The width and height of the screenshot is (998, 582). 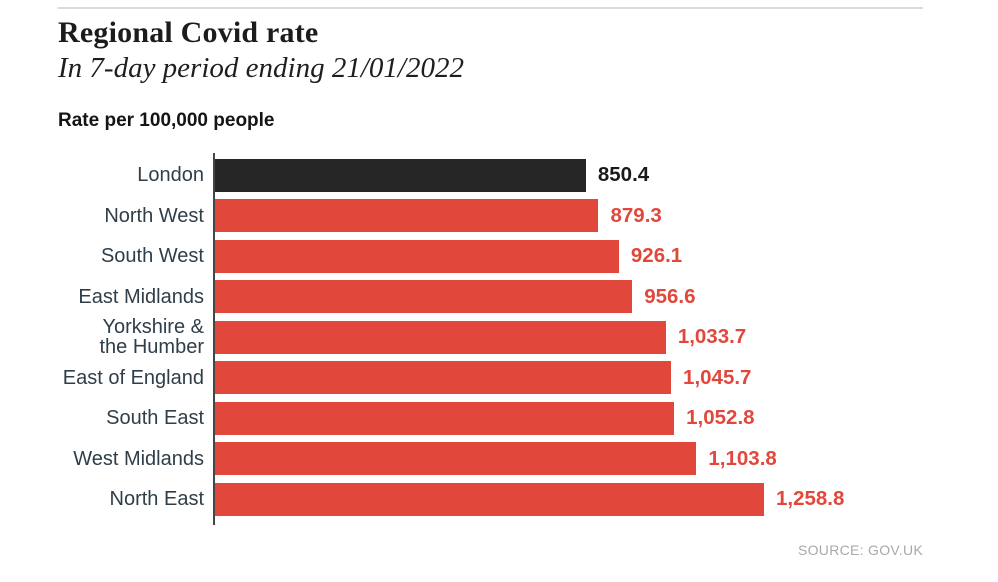 I want to click on chart-subtitle: In 7-day period ending 21/01/2022, so click(x=261, y=68).